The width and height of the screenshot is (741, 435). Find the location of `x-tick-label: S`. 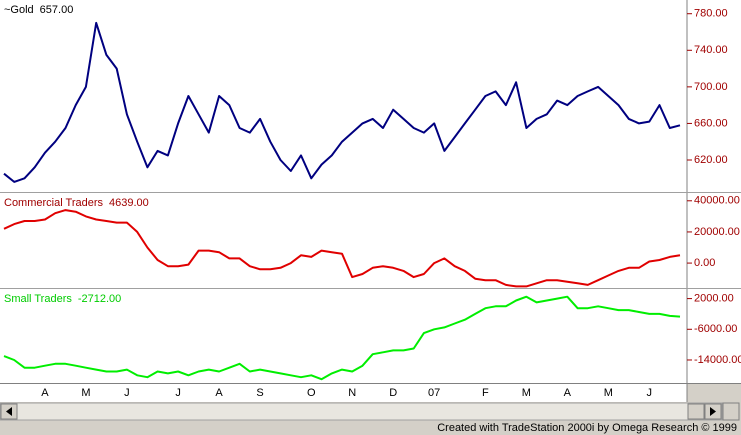

x-tick-label: S is located at coordinates (259, 393).